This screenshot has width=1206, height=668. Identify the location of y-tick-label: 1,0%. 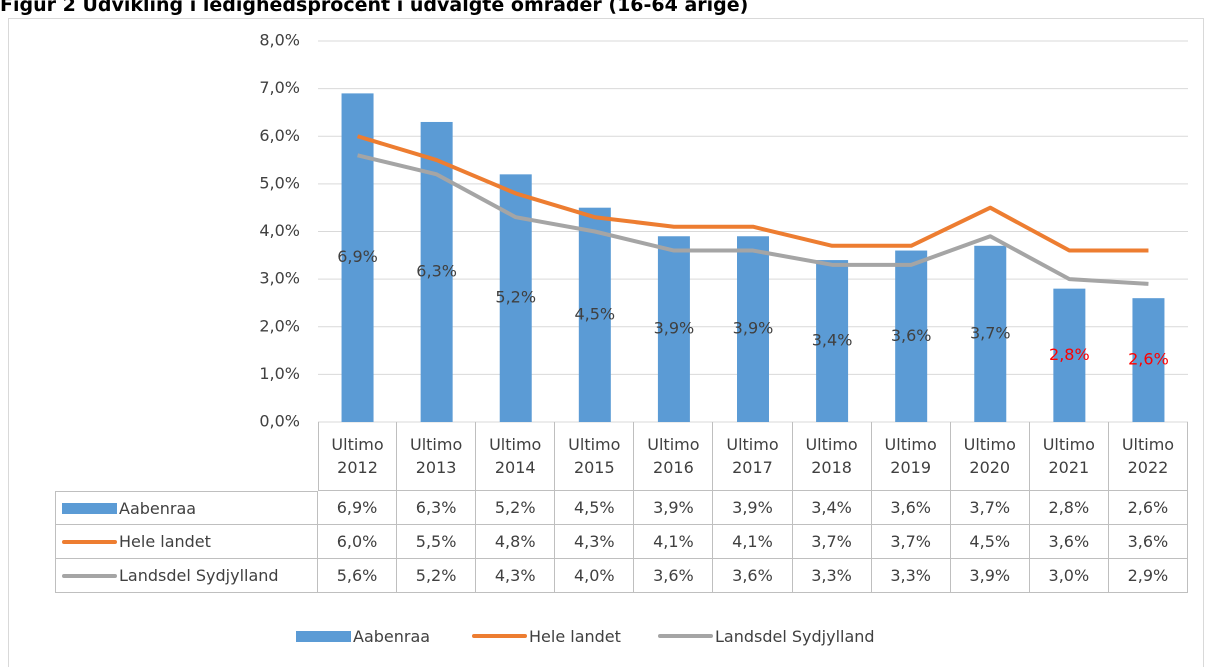
(279, 373).